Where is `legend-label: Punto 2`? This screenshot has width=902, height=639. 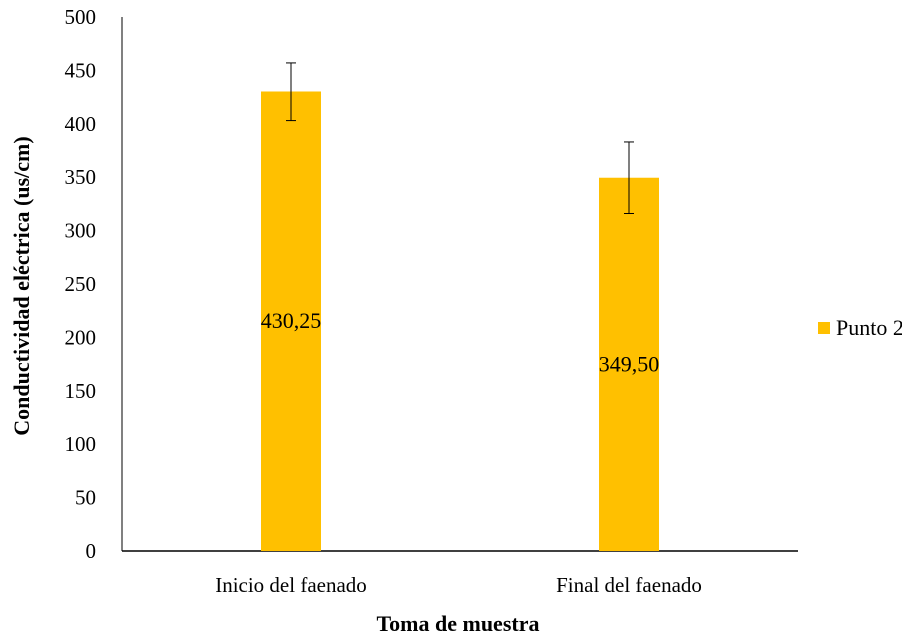
legend-label: Punto 2 is located at coordinates (869, 327).